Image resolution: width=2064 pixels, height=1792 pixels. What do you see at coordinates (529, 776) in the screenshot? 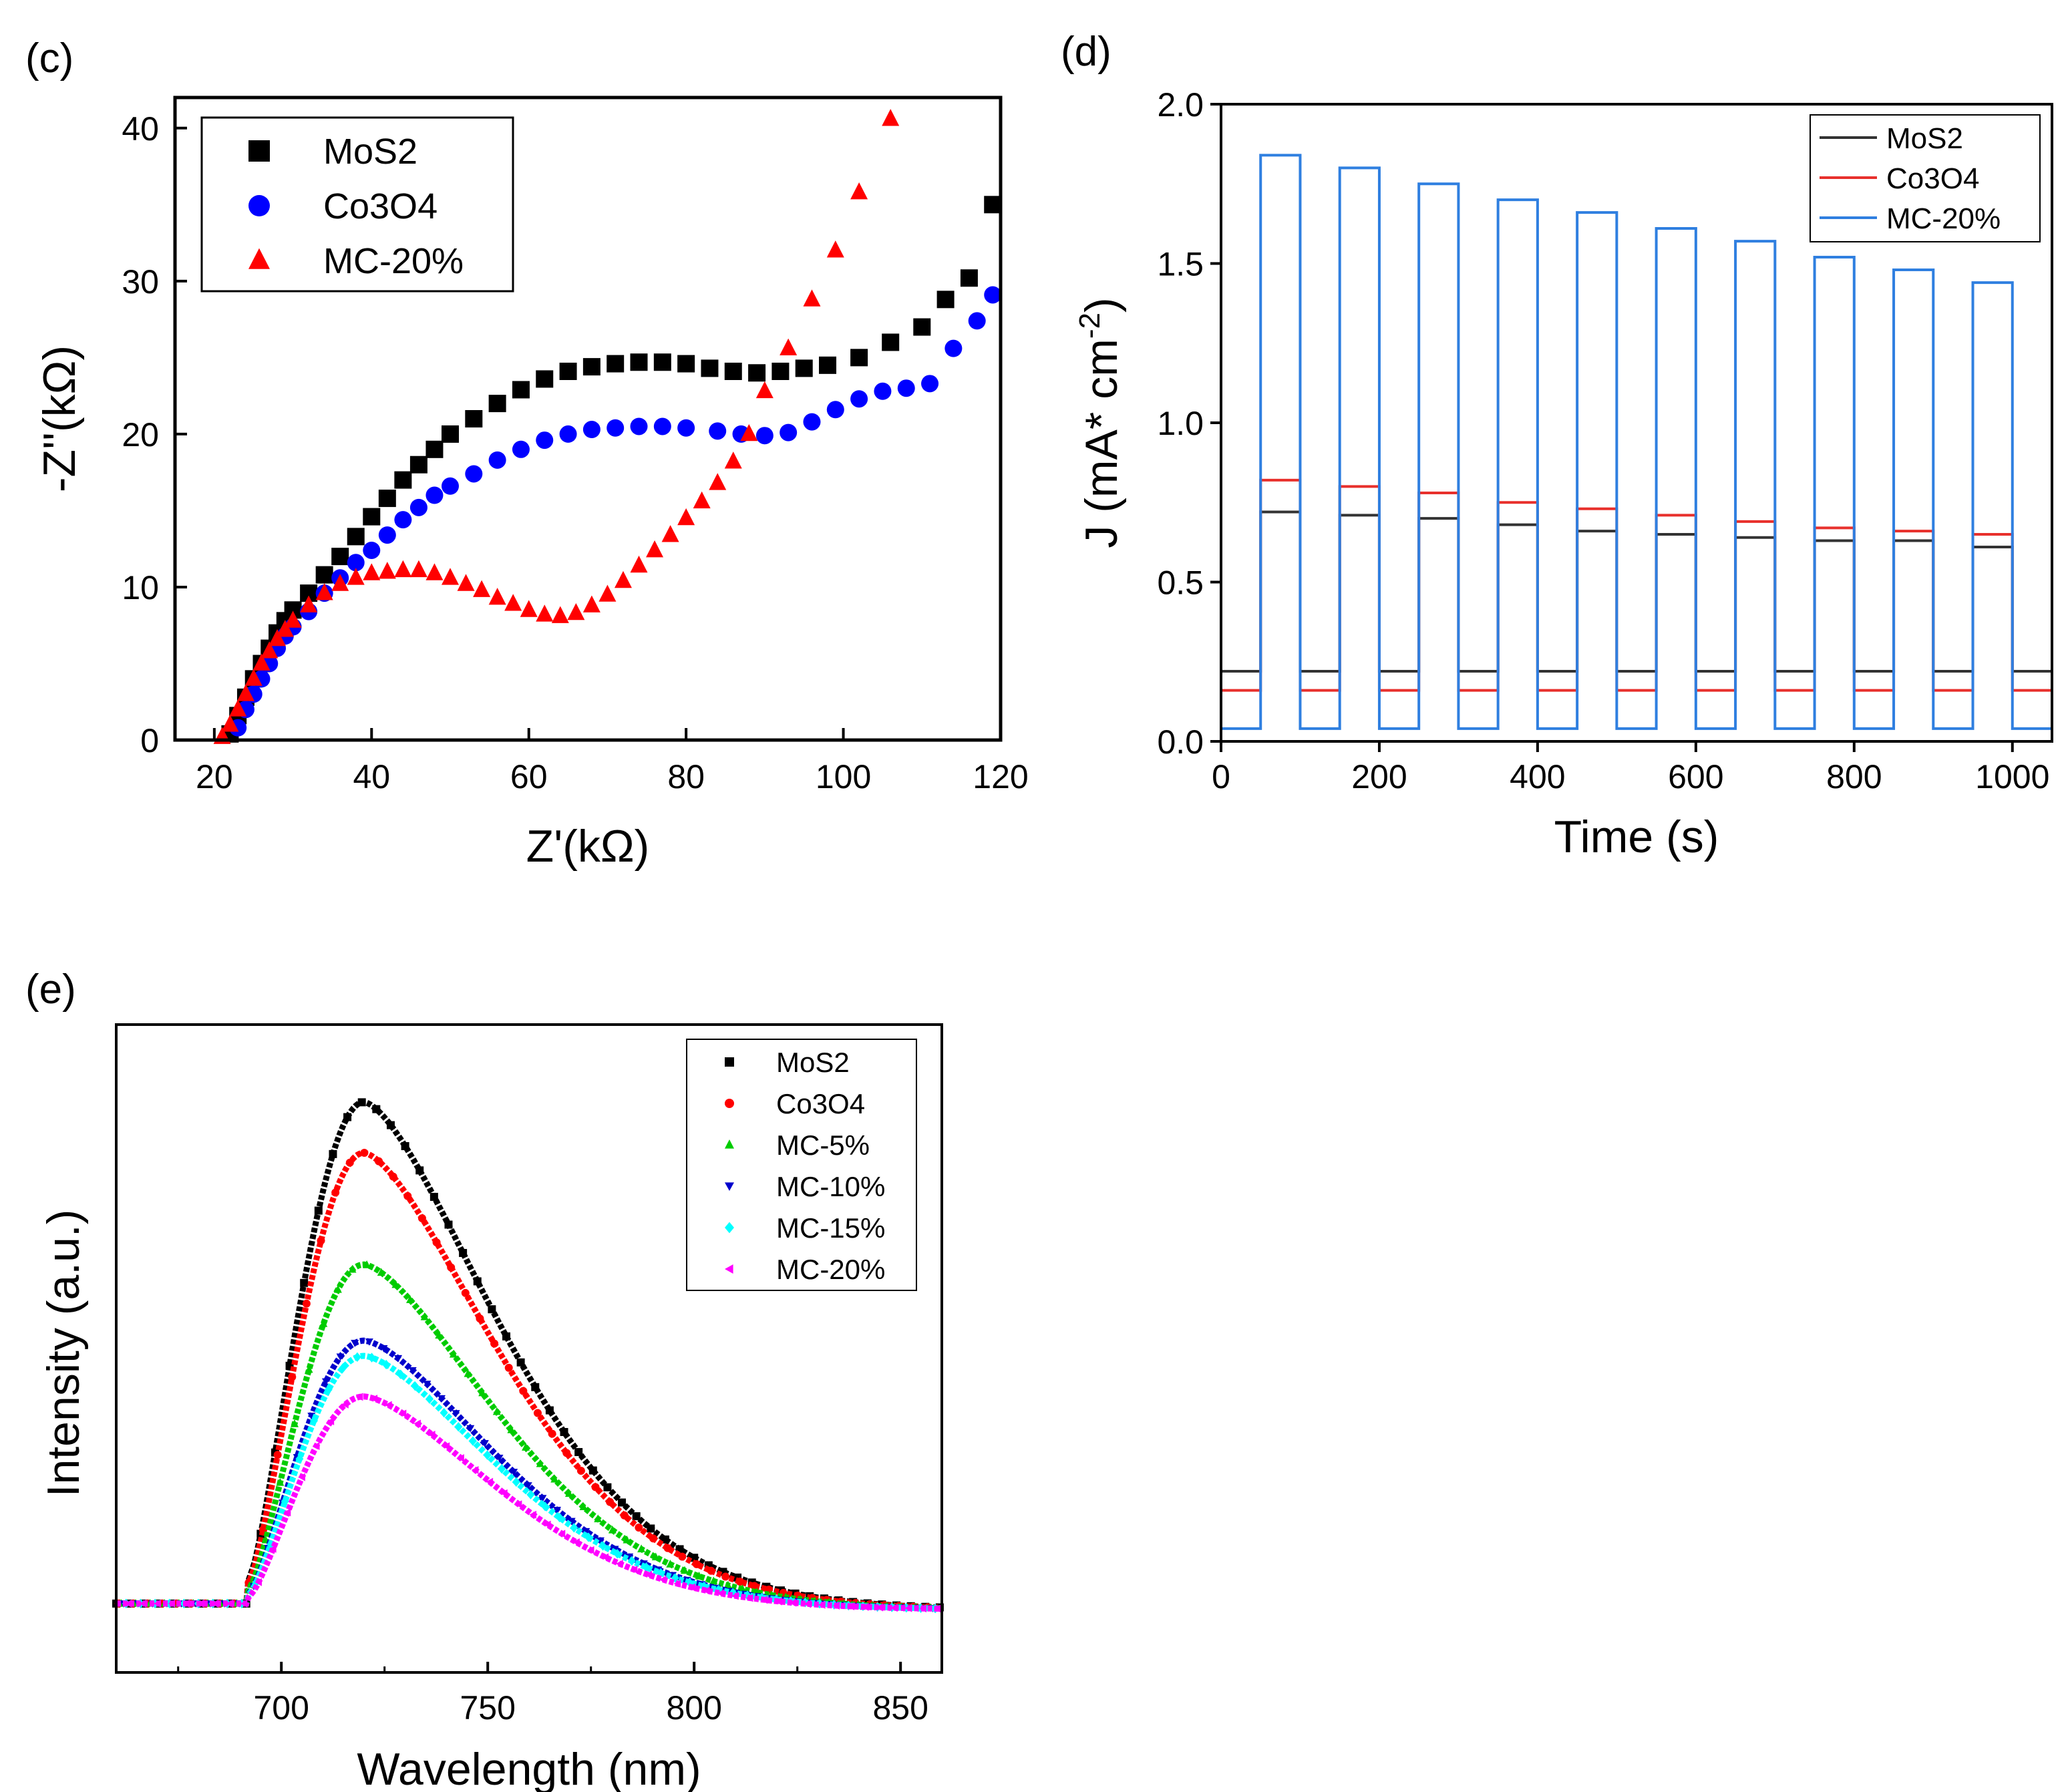
I see `c-x-tick-label: 60` at bounding box center [529, 776].